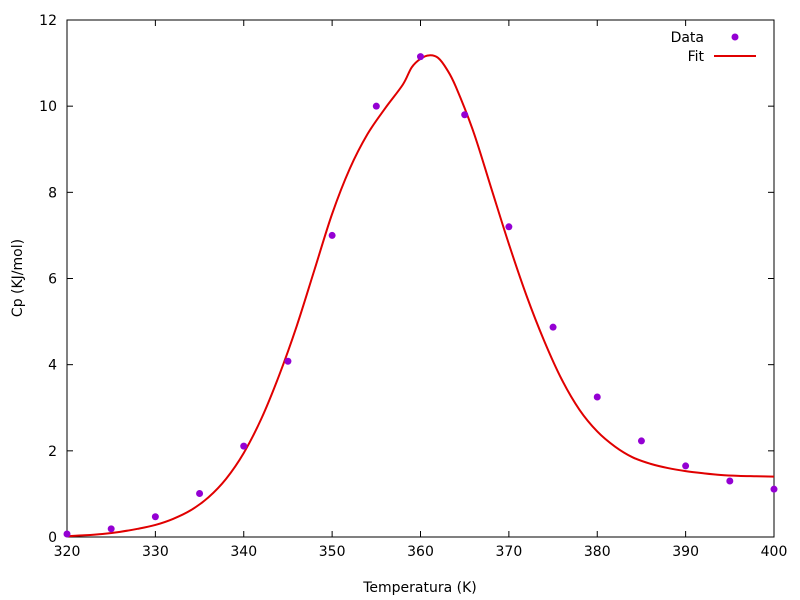 The height and width of the screenshot is (600, 800). I want to click on y-tick-label: 12, so click(48, 21).